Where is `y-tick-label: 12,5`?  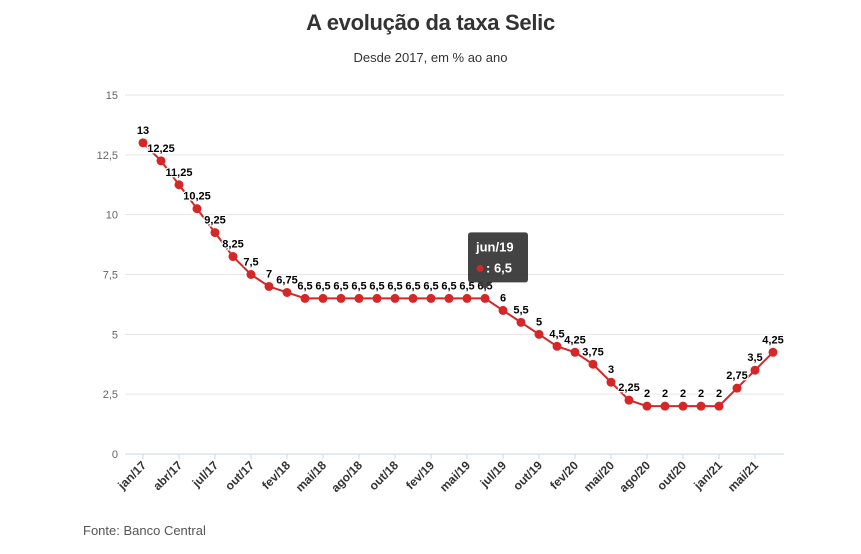 y-tick-label: 12,5 is located at coordinates (107, 156).